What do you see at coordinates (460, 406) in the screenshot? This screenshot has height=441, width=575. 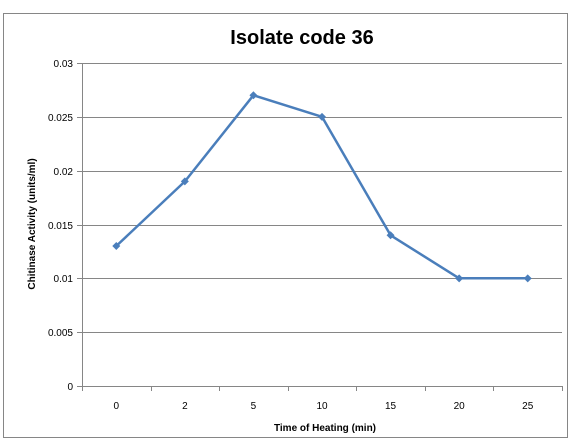 I see `x-tick-label: 20` at bounding box center [460, 406].